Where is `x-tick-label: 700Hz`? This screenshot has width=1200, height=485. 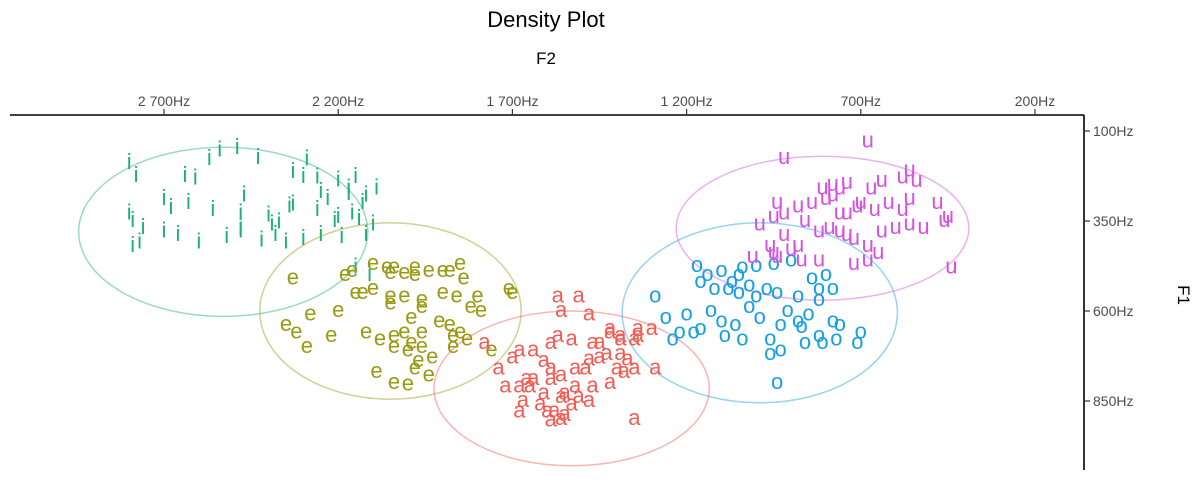
x-tick-label: 700Hz is located at coordinates (861, 101).